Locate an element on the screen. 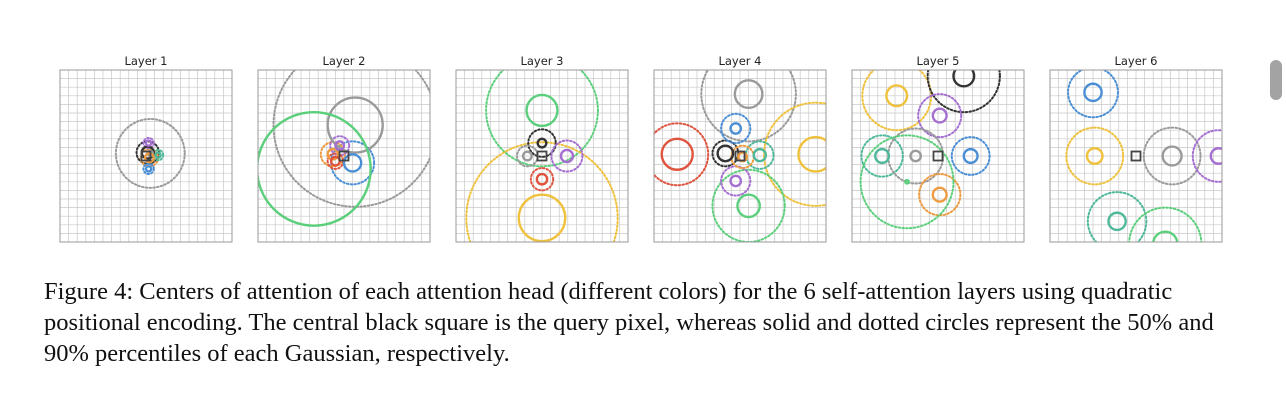 The width and height of the screenshot is (1286, 419). panel-title: Layer 4 is located at coordinates (739, 61).